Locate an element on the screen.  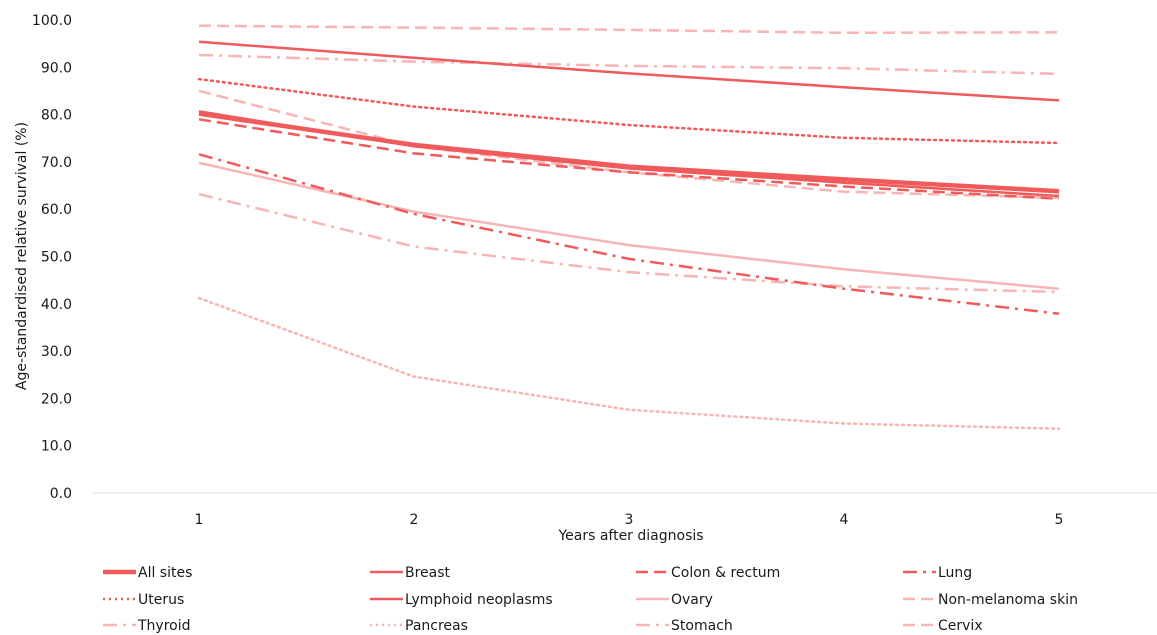
legend-item-cervix: Cervix is located at coordinates (943, 626).